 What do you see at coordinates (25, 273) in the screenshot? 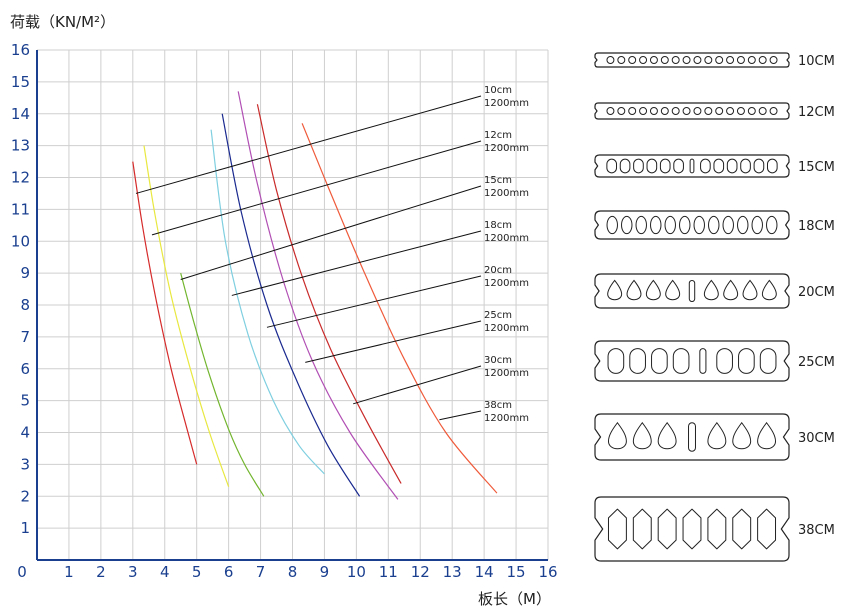
I see `y-tick-label: 9` at bounding box center [25, 273].